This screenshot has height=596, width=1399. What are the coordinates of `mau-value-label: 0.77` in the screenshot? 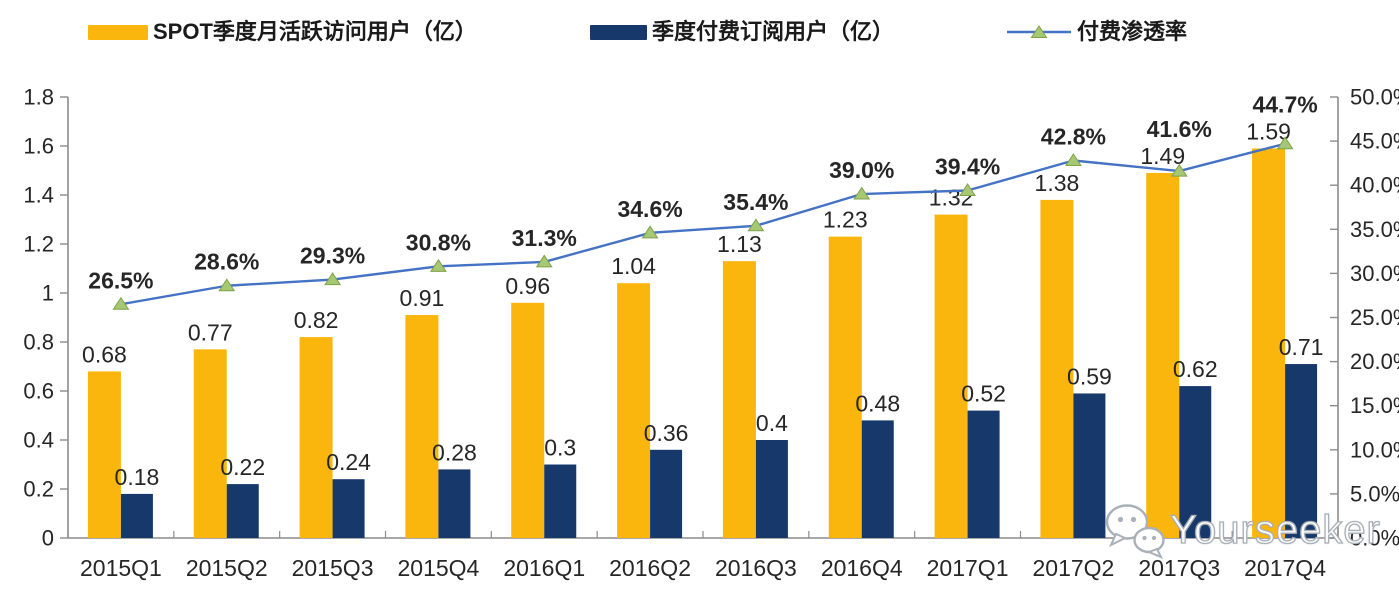 It's located at (210, 332).